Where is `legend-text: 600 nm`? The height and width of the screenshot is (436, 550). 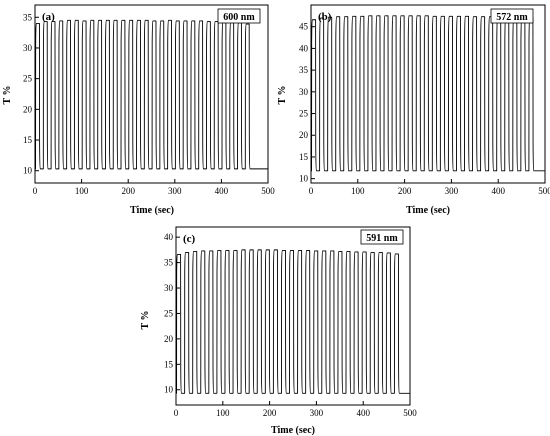 legend-text: 600 nm is located at coordinates (239, 17).